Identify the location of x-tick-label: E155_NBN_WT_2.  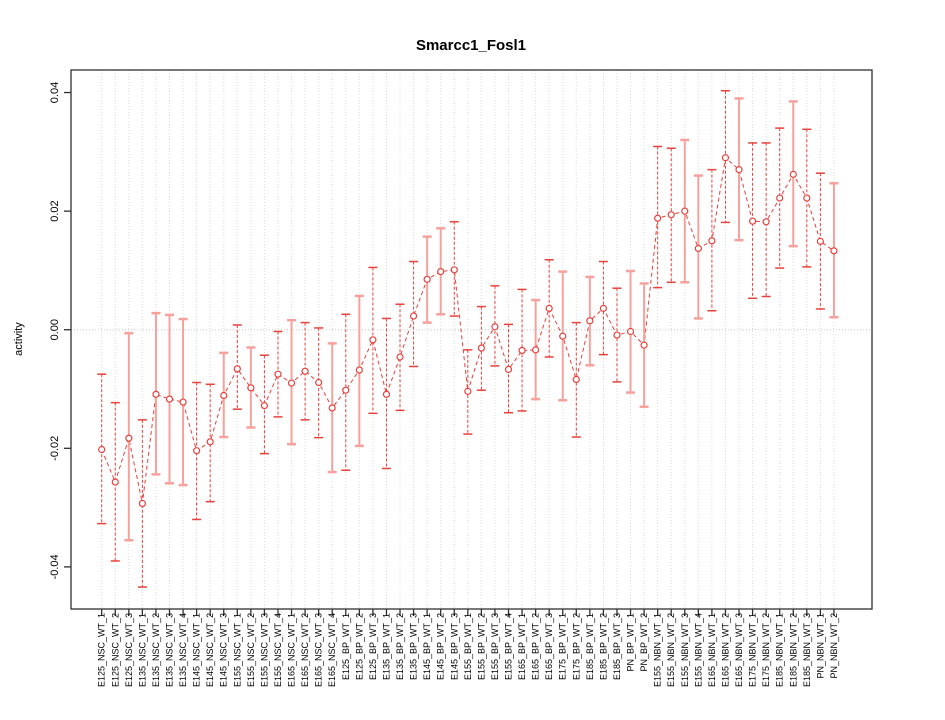
(671, 650).